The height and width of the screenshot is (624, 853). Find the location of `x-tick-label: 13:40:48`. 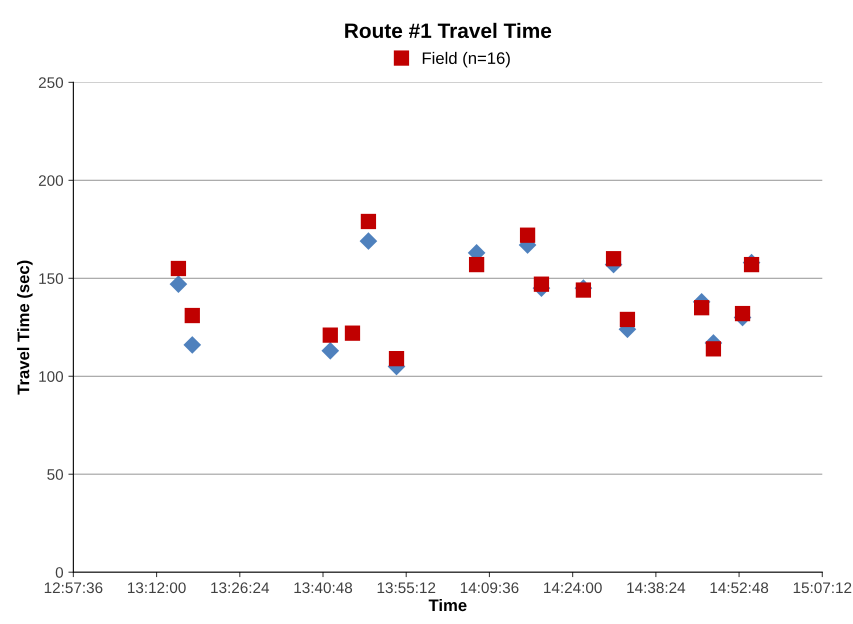

x-tick-label: 13:40:48 is located at coordinates (323, 588).